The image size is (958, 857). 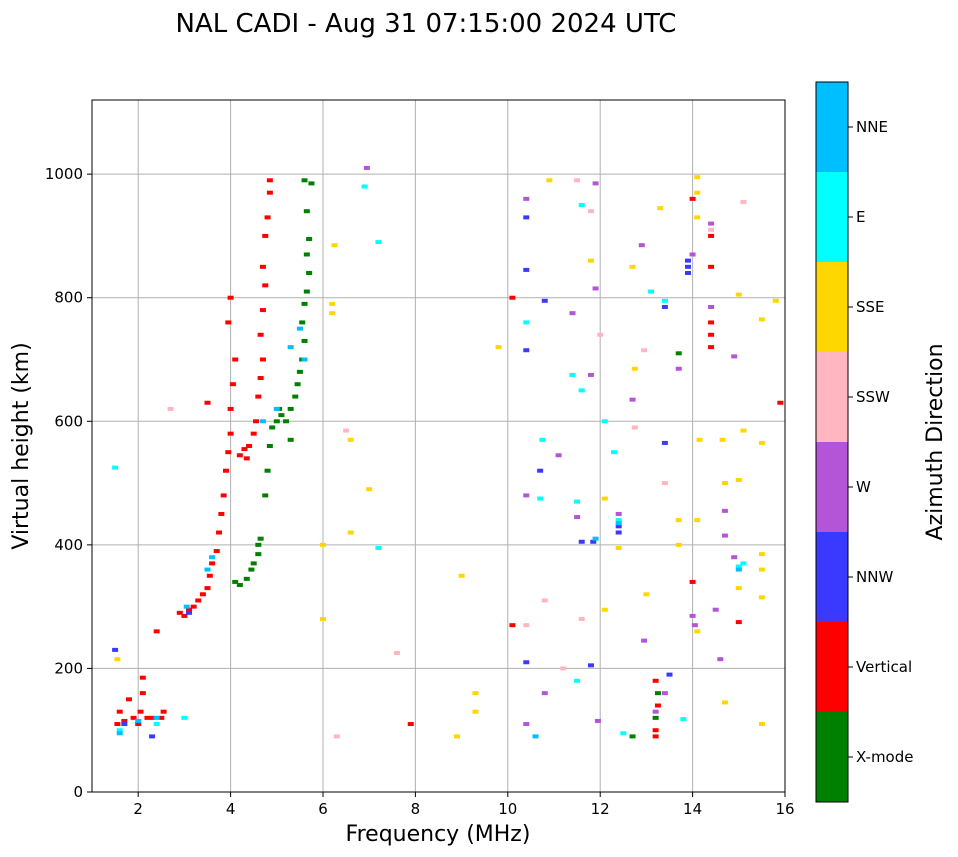 What do you see at coordinates (600, 809) in the screenshot?
I see `x-tick-label: 12` at bounding box center [600, 809].